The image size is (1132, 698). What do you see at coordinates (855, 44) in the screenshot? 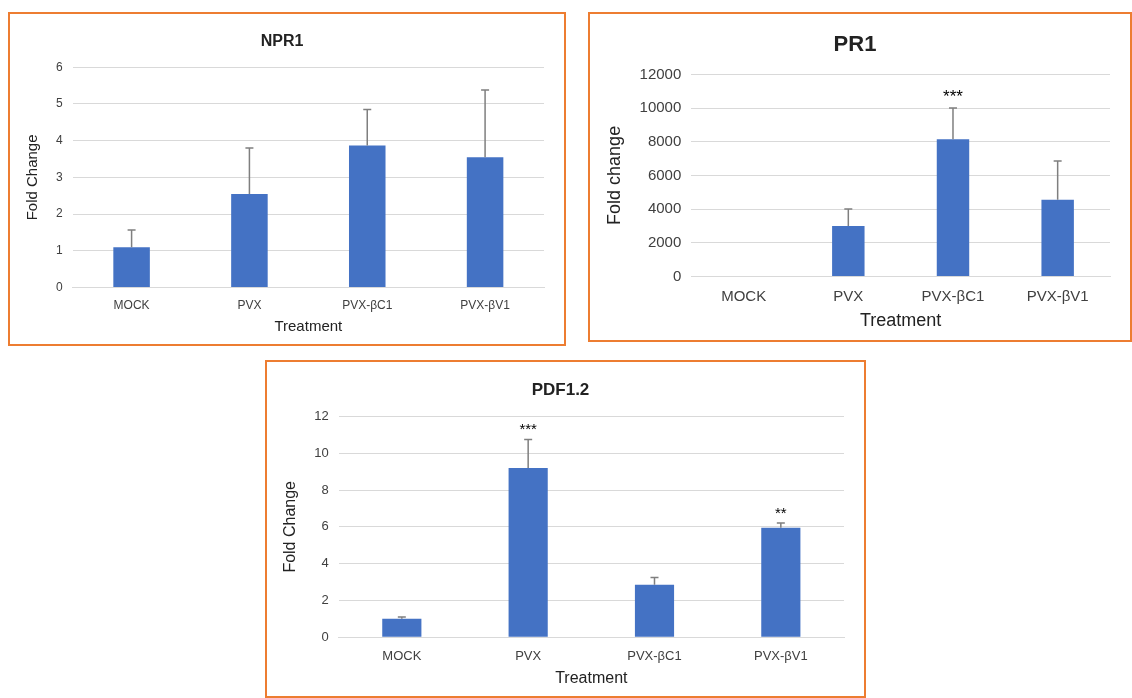
I see `chart-title: PR1` at bounding box center [855, 44].